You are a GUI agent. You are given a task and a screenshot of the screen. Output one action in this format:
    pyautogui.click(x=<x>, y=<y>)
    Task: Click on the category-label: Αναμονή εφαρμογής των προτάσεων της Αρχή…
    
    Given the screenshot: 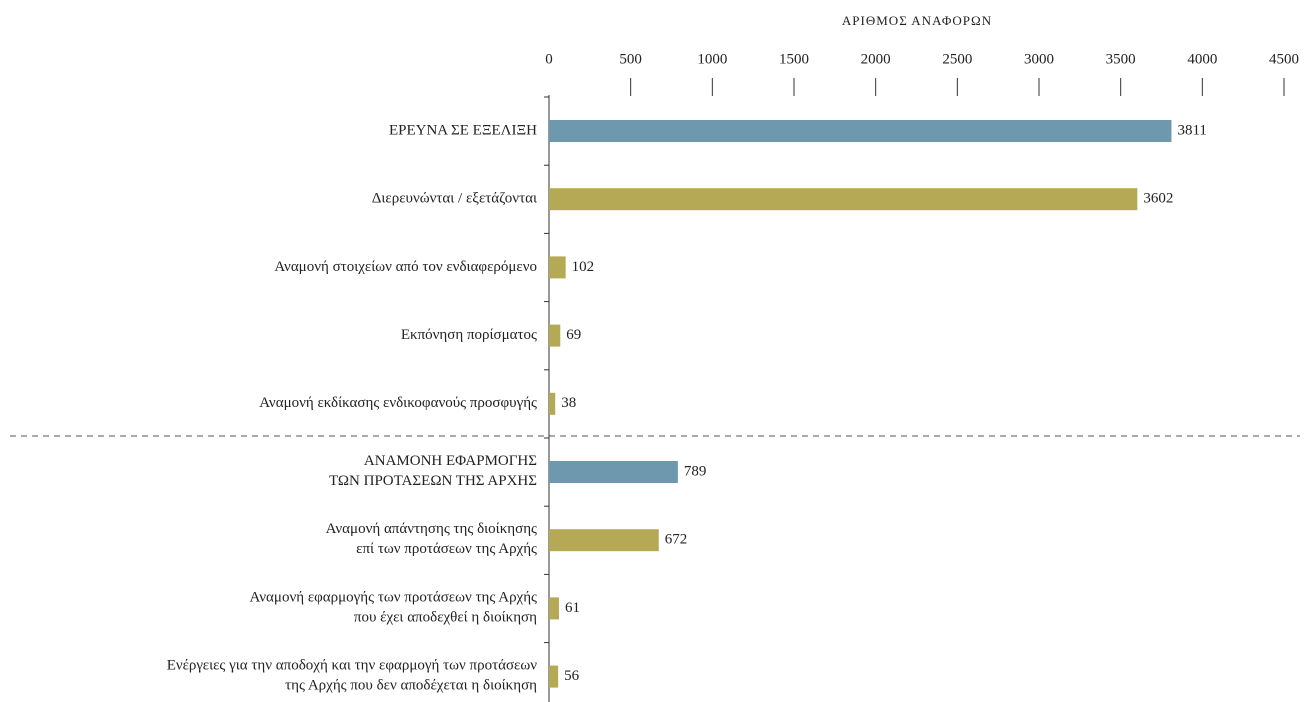 What is the action you would take?
    pyautogui.click(x=394, y=608)
    